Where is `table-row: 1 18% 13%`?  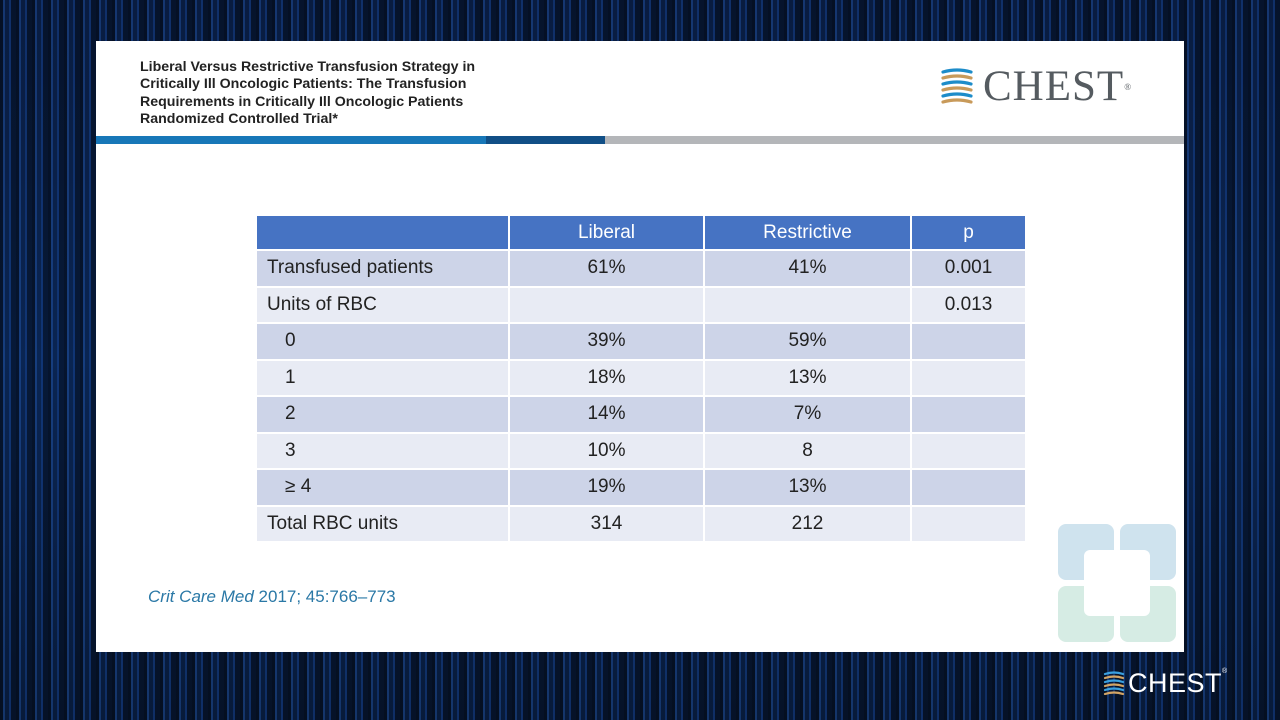 table-row: 1 18% 13% is located at coordinates (641, 377).